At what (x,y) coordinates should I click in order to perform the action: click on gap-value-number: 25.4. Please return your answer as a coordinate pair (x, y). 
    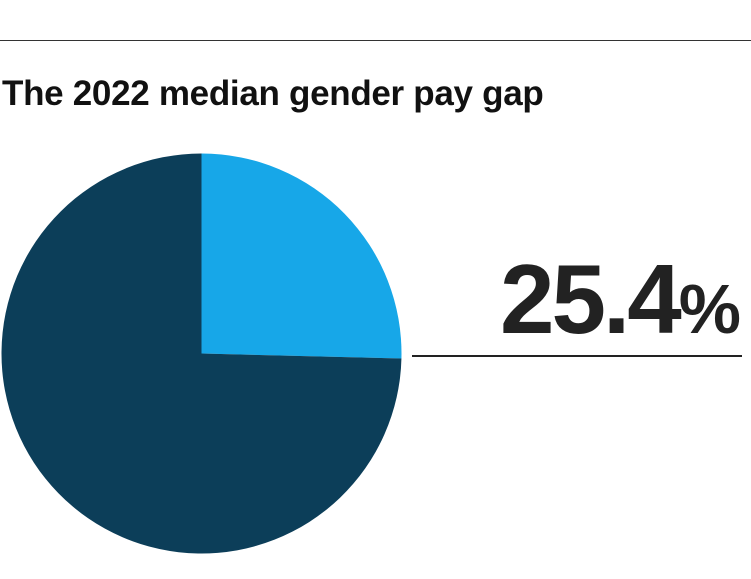
    Looking at the image, I should click on (591, 299).